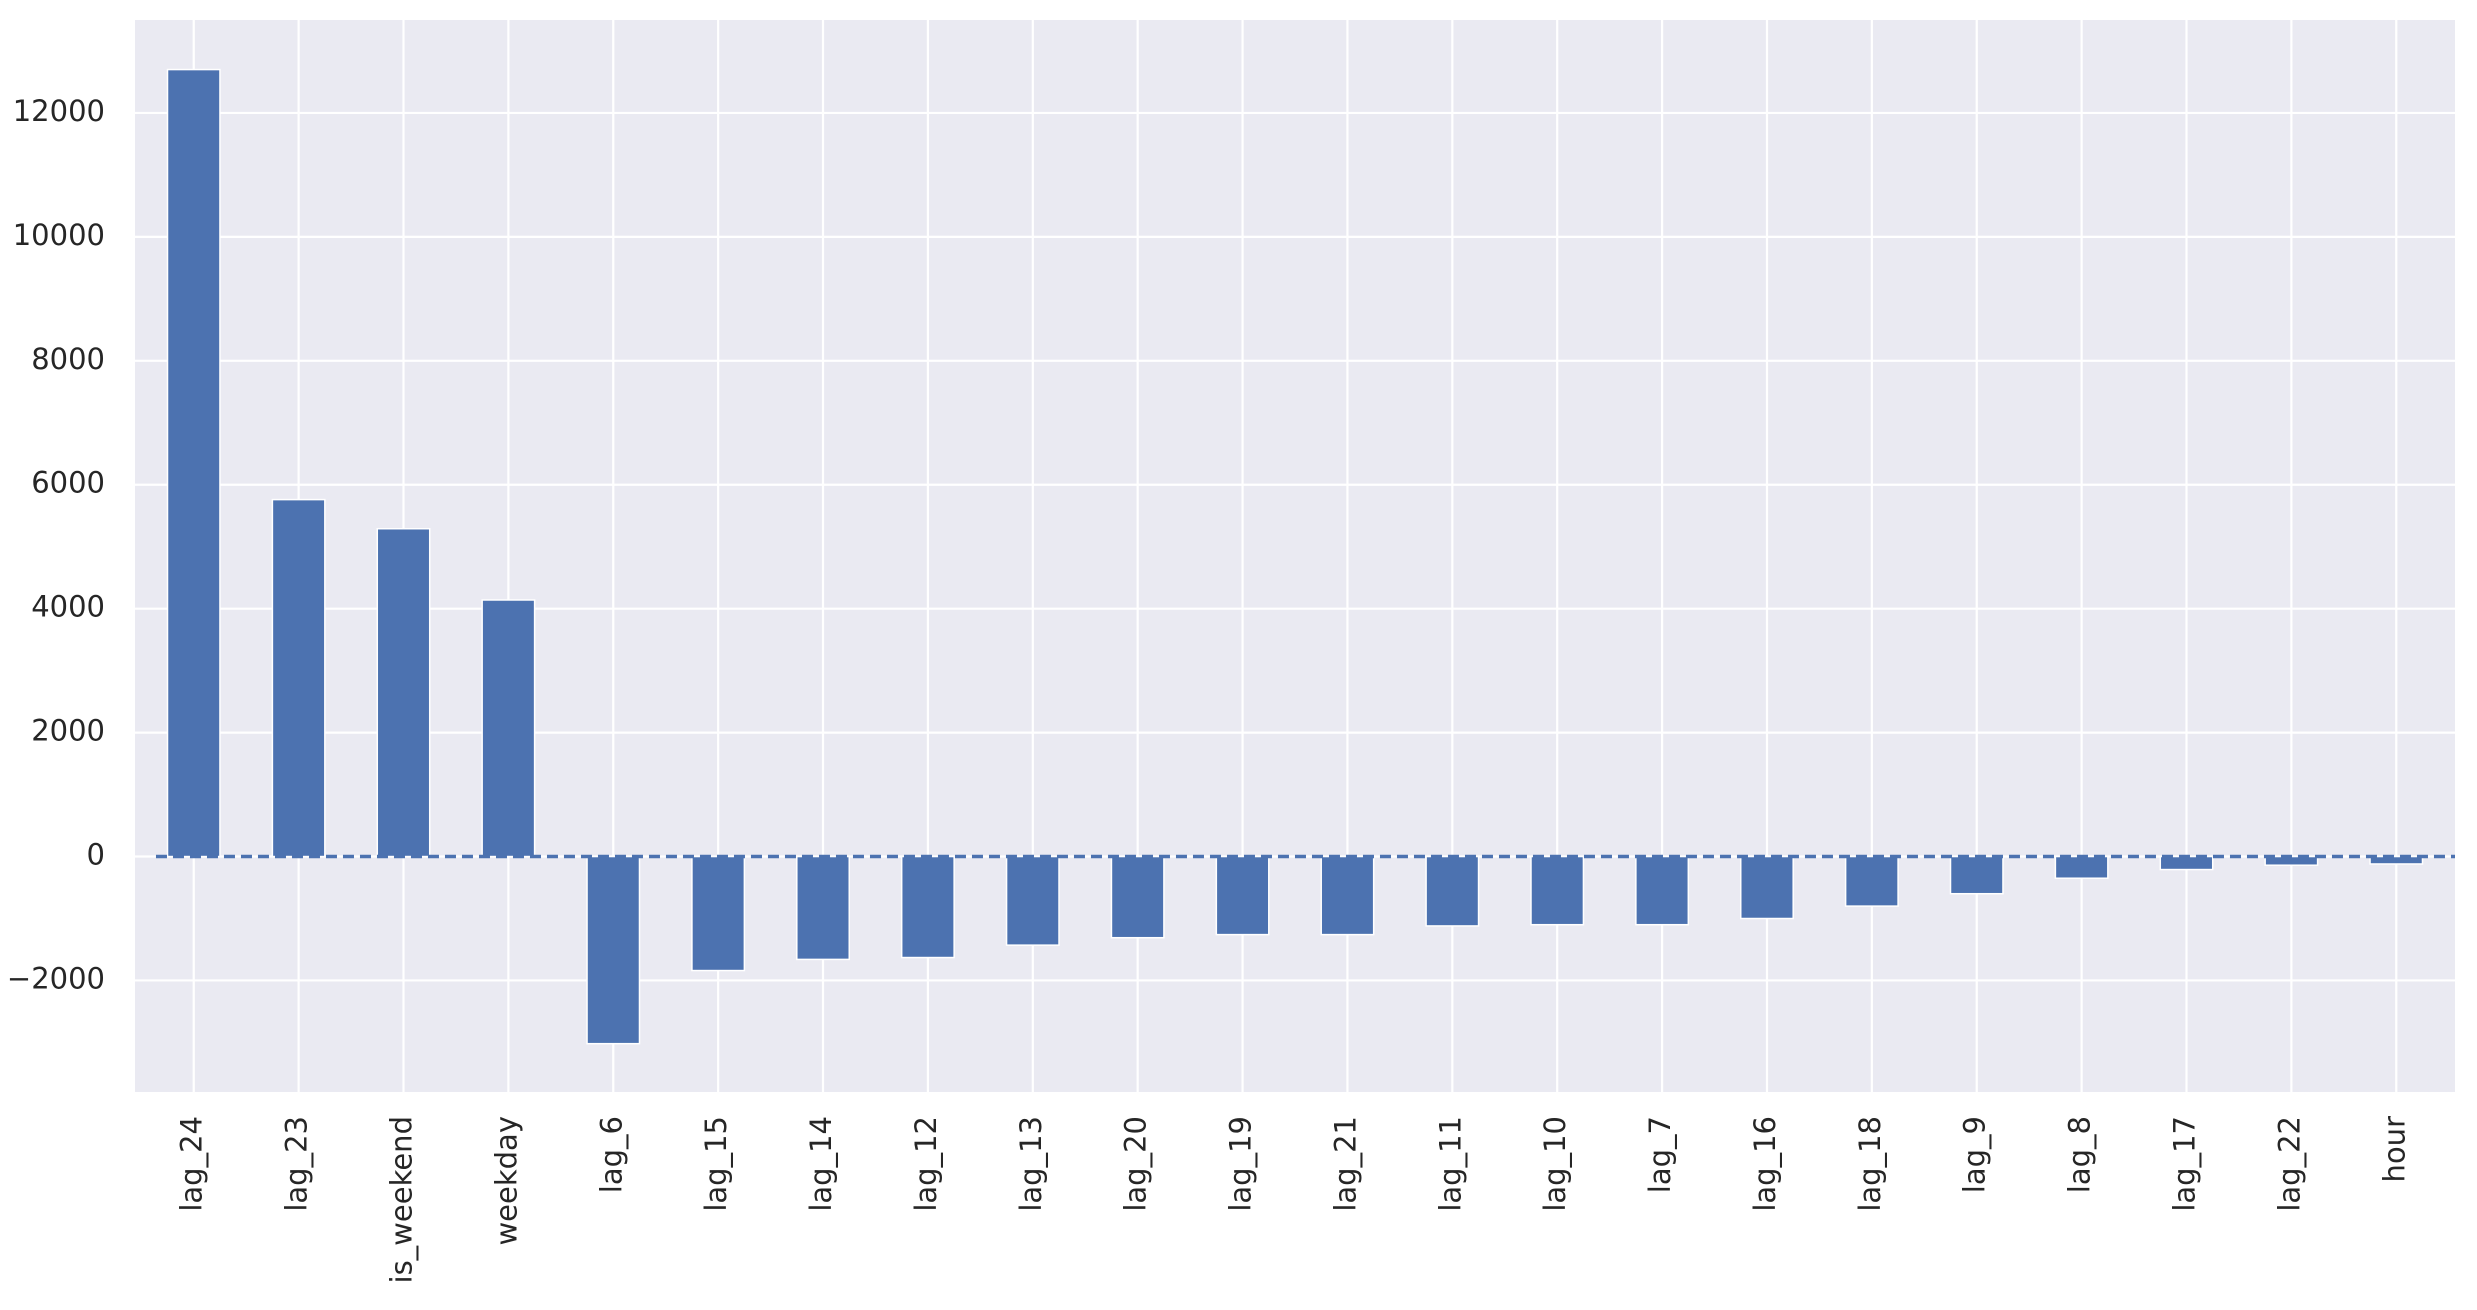 The width and height of the screenshot is (2477, 1310). What do you see at coordinates (403, 692) in the screenshot?
I see `bar-is_weekend` at bounding box center [403, 692].